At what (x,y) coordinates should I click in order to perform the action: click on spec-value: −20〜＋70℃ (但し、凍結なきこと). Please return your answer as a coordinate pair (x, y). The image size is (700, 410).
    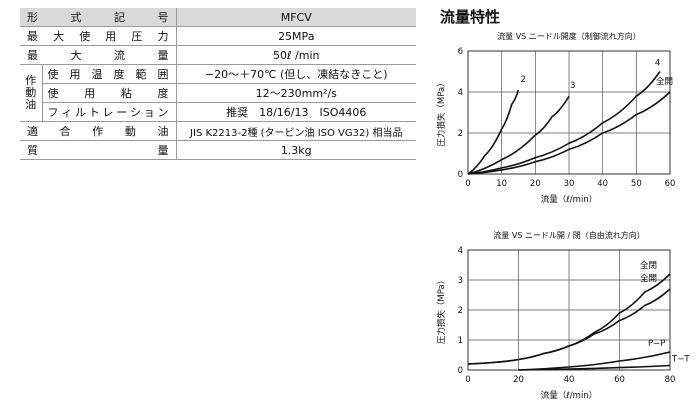
    Looking at the image, I should click on (296, 74).